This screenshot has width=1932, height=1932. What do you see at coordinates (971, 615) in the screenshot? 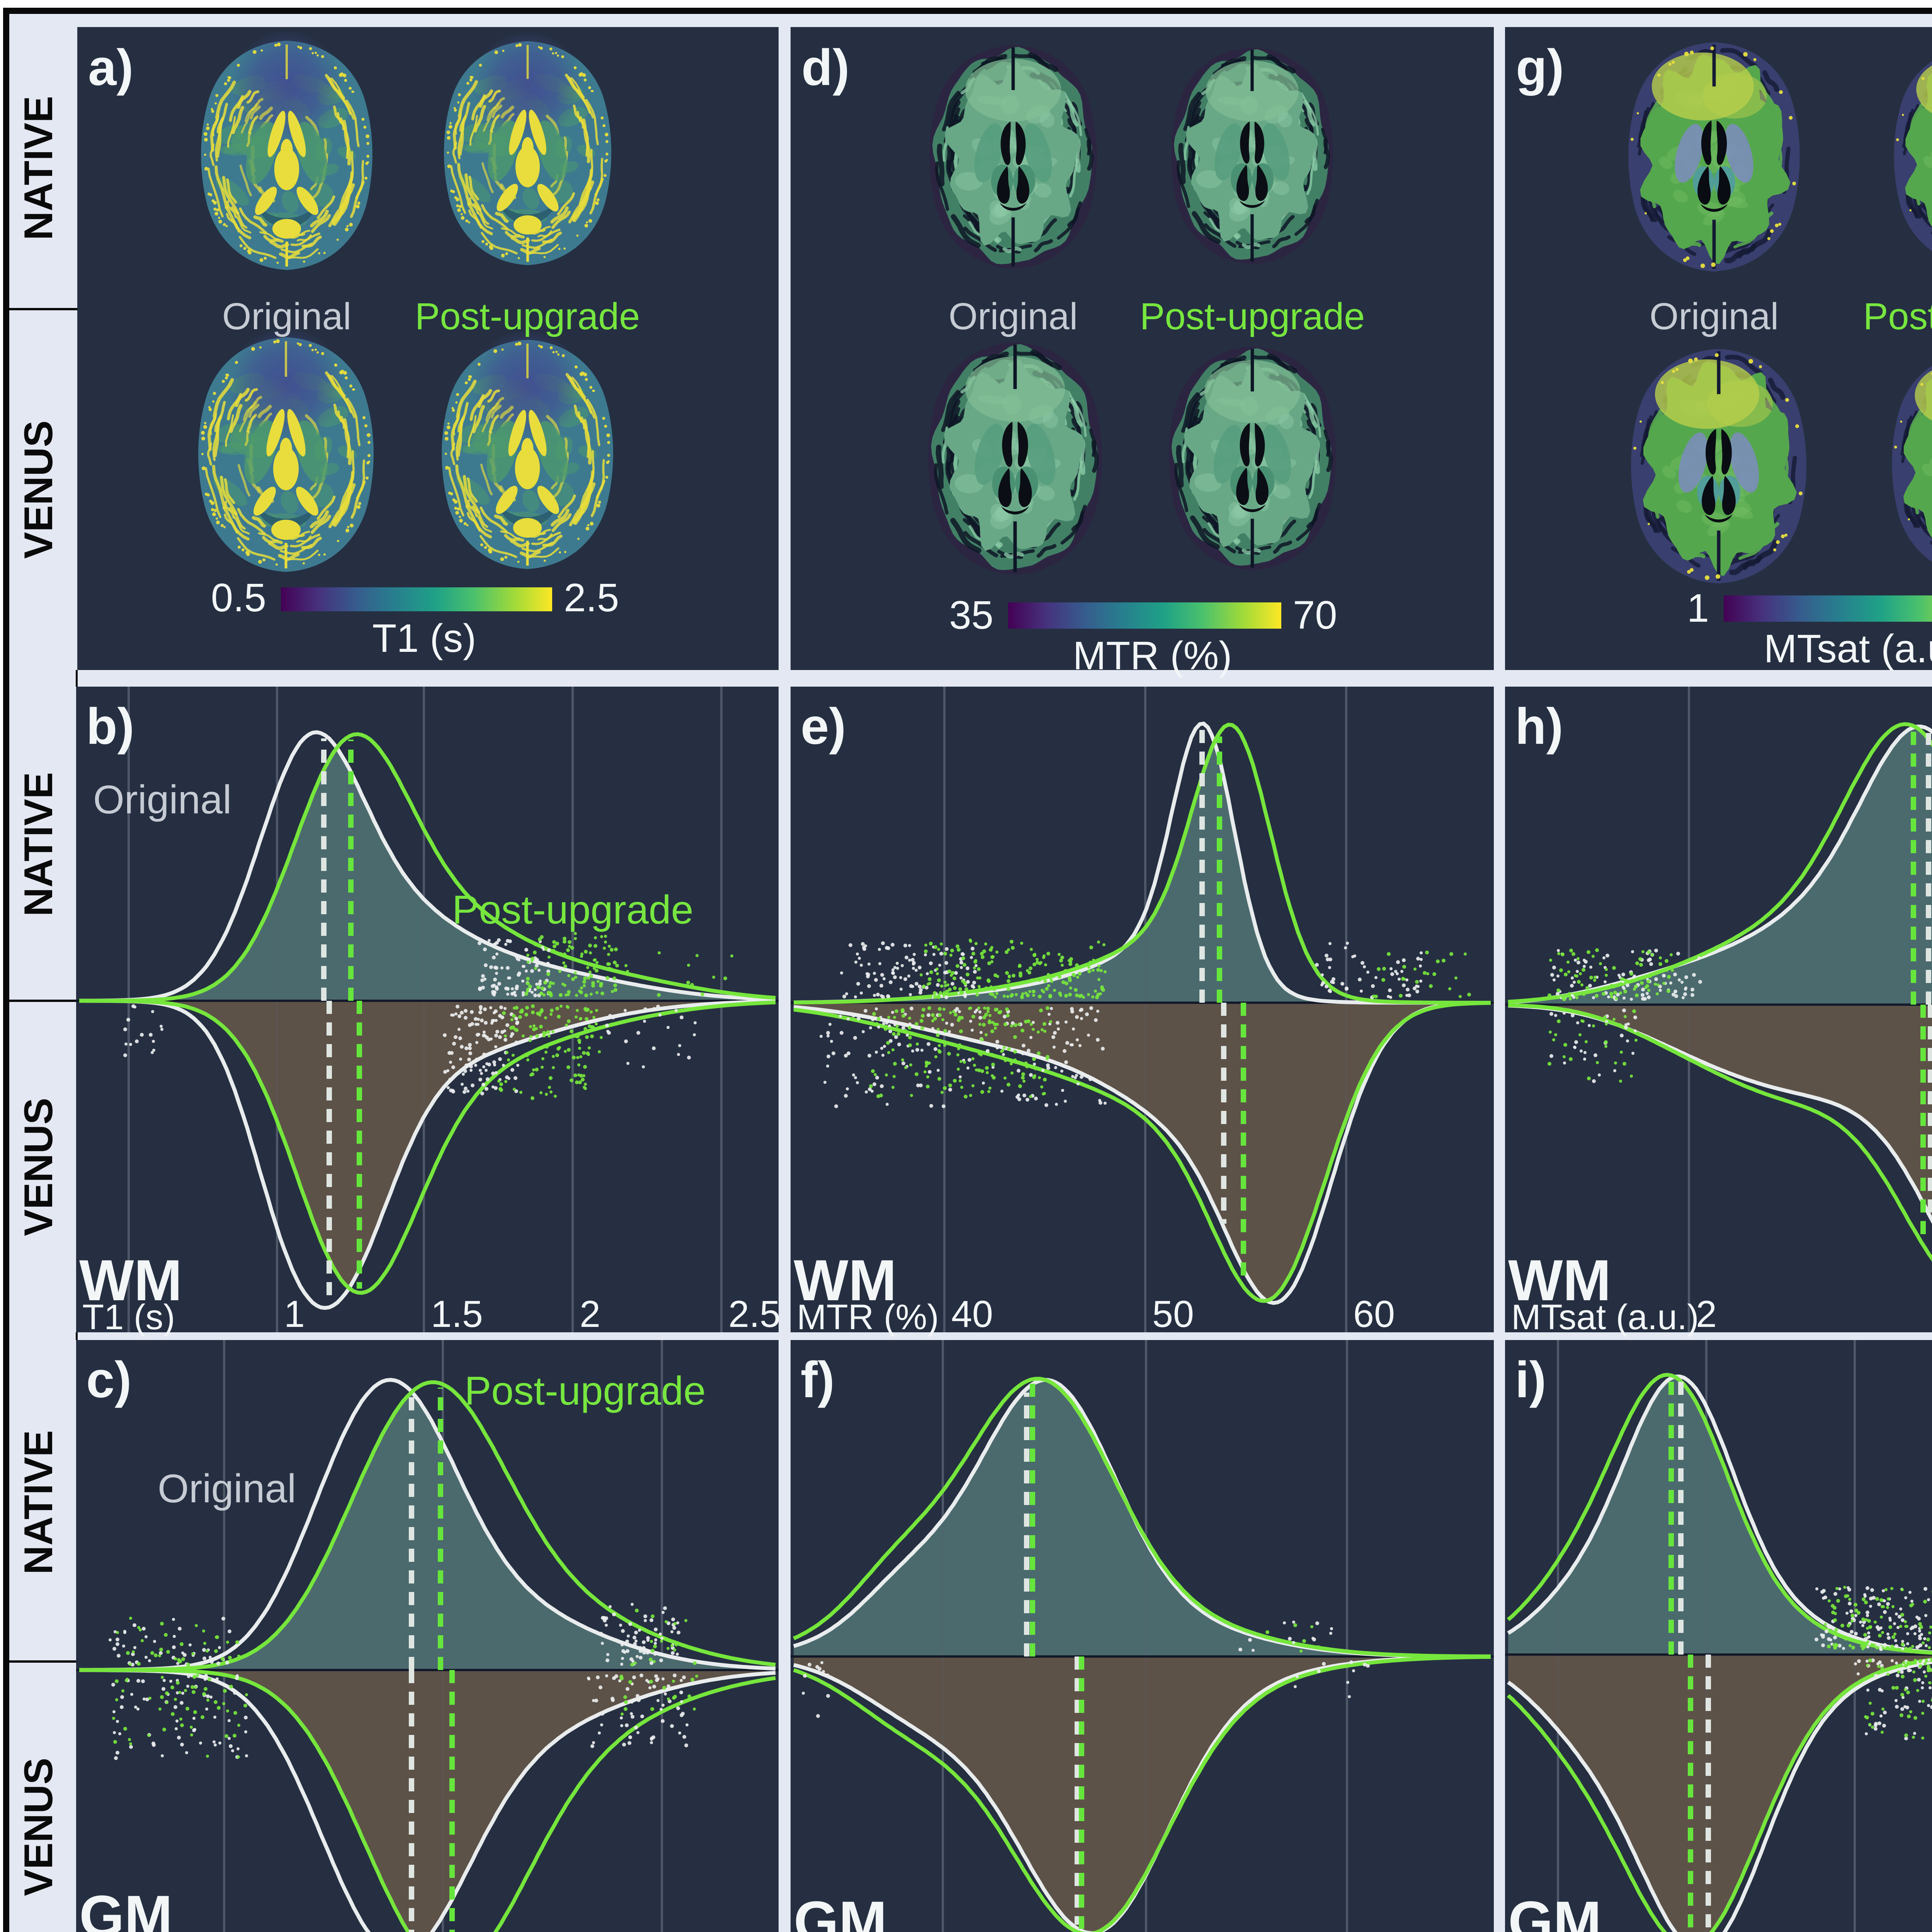
I see `svg-text: 35` at bounding box center [971, 615].